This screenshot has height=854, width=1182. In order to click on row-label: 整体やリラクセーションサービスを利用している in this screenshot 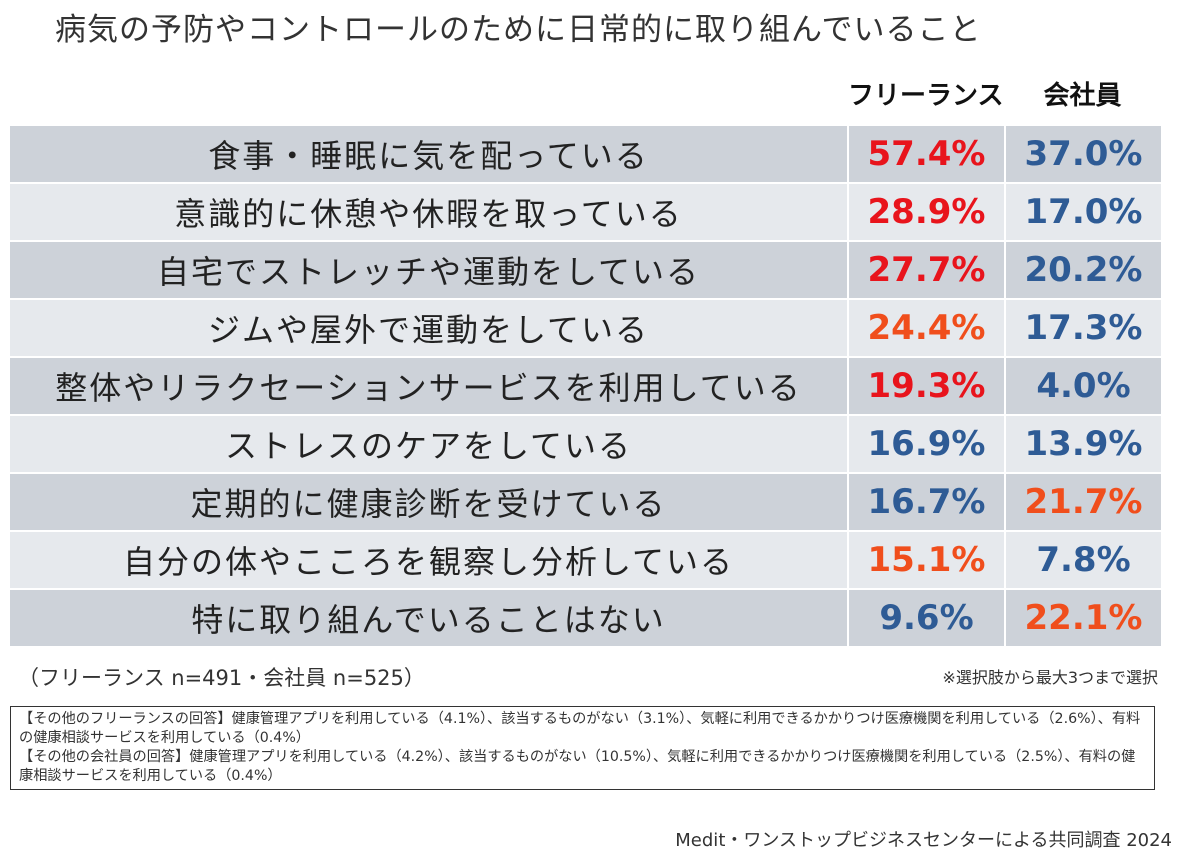, I will do `click(428, 386)`.